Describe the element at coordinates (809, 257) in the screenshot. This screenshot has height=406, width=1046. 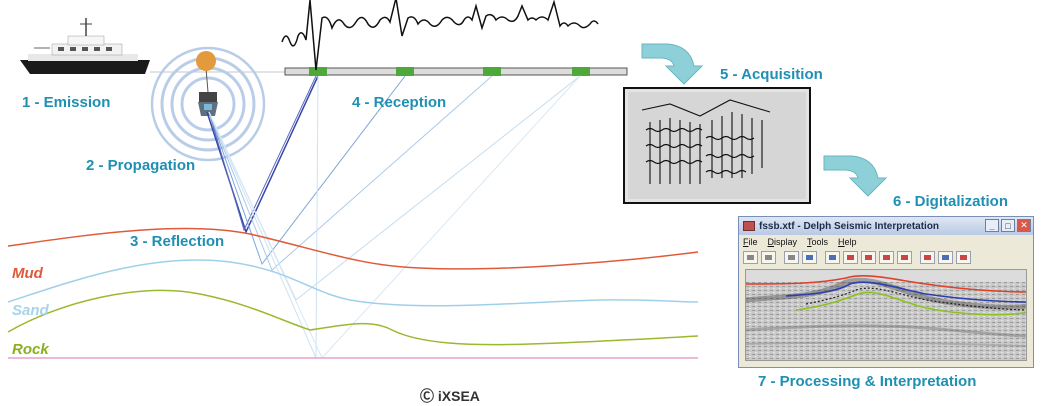
I see `print-preview-icon` at that location.